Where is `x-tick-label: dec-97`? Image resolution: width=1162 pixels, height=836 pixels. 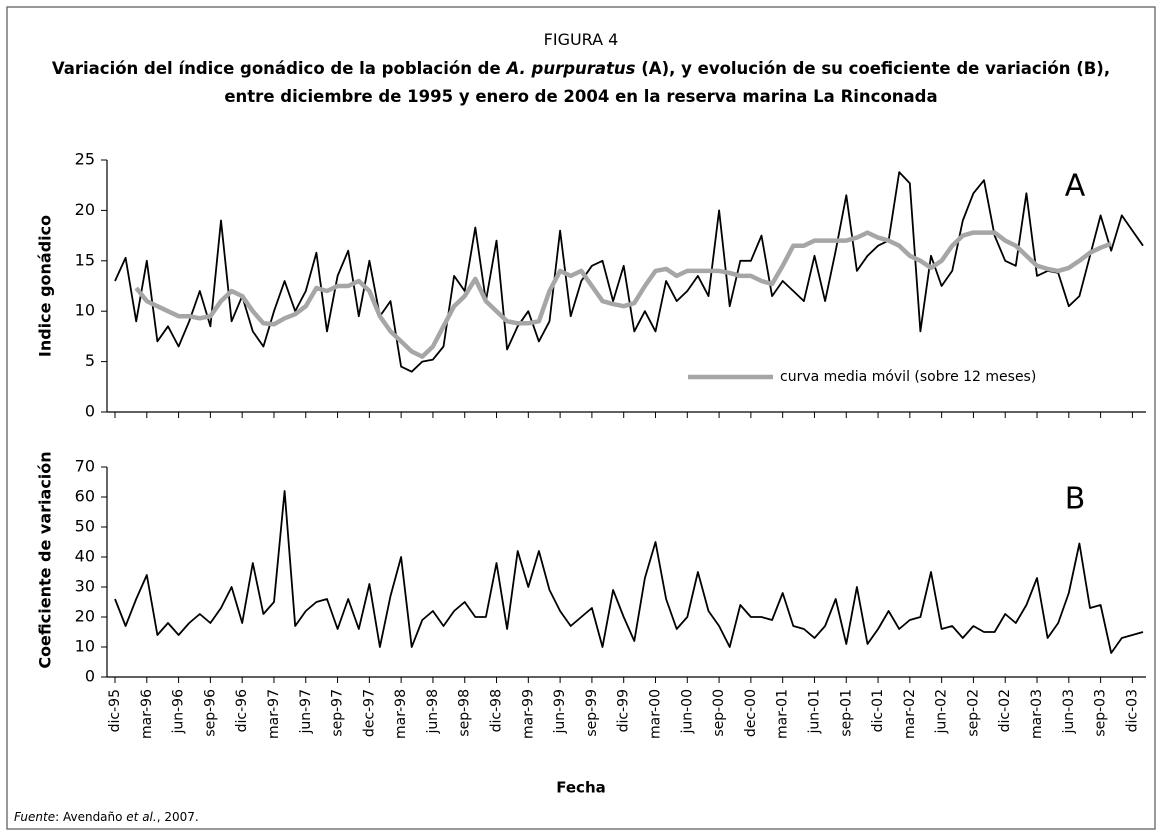
x-tick-label: dec-97 is located at coordinates (369, 713).